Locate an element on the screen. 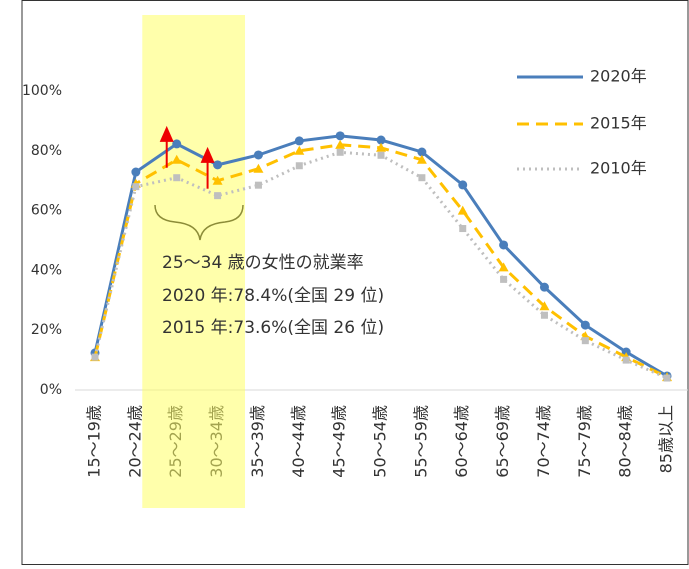 Image resolution: width=689 pixels, height=569 pixels. legend-label: 2020年 is located at coordinates (618, 76).